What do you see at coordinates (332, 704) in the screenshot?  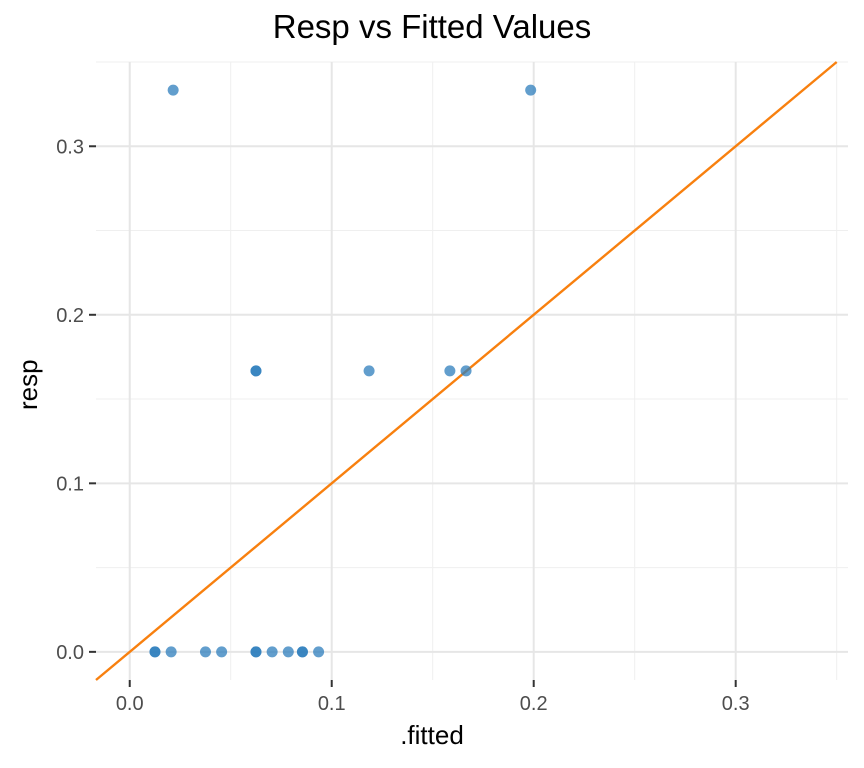 I see `x-tick-label: 0.1` at bounding box center [332, 704].